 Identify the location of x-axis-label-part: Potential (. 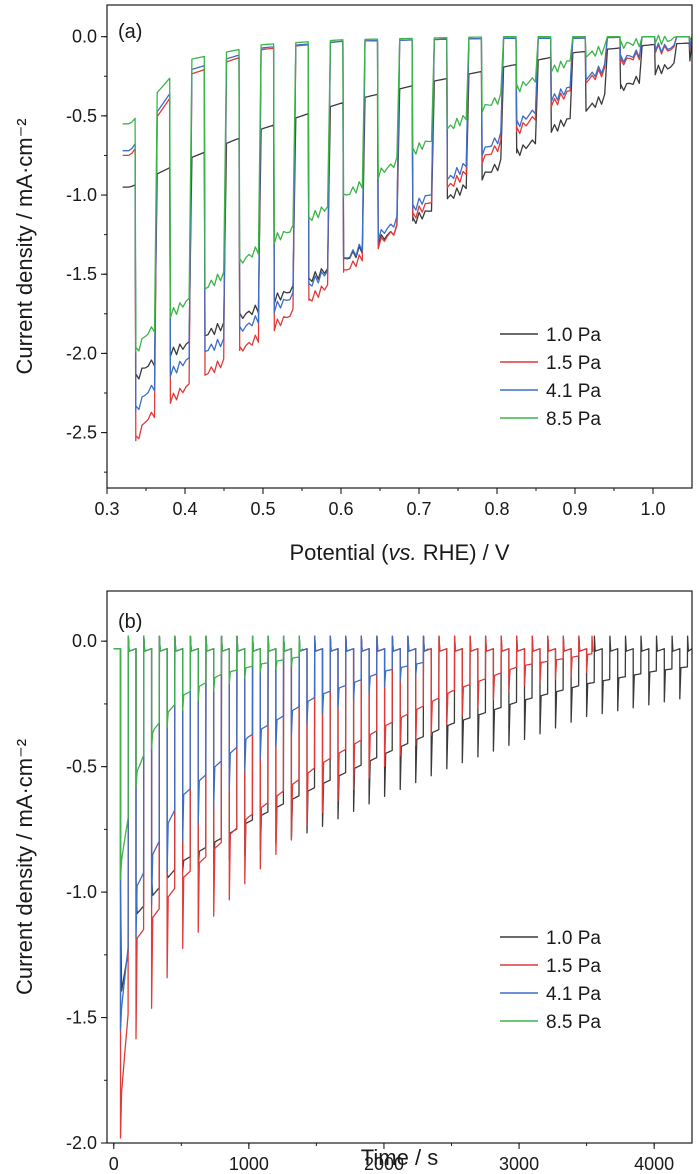
(339, 552).